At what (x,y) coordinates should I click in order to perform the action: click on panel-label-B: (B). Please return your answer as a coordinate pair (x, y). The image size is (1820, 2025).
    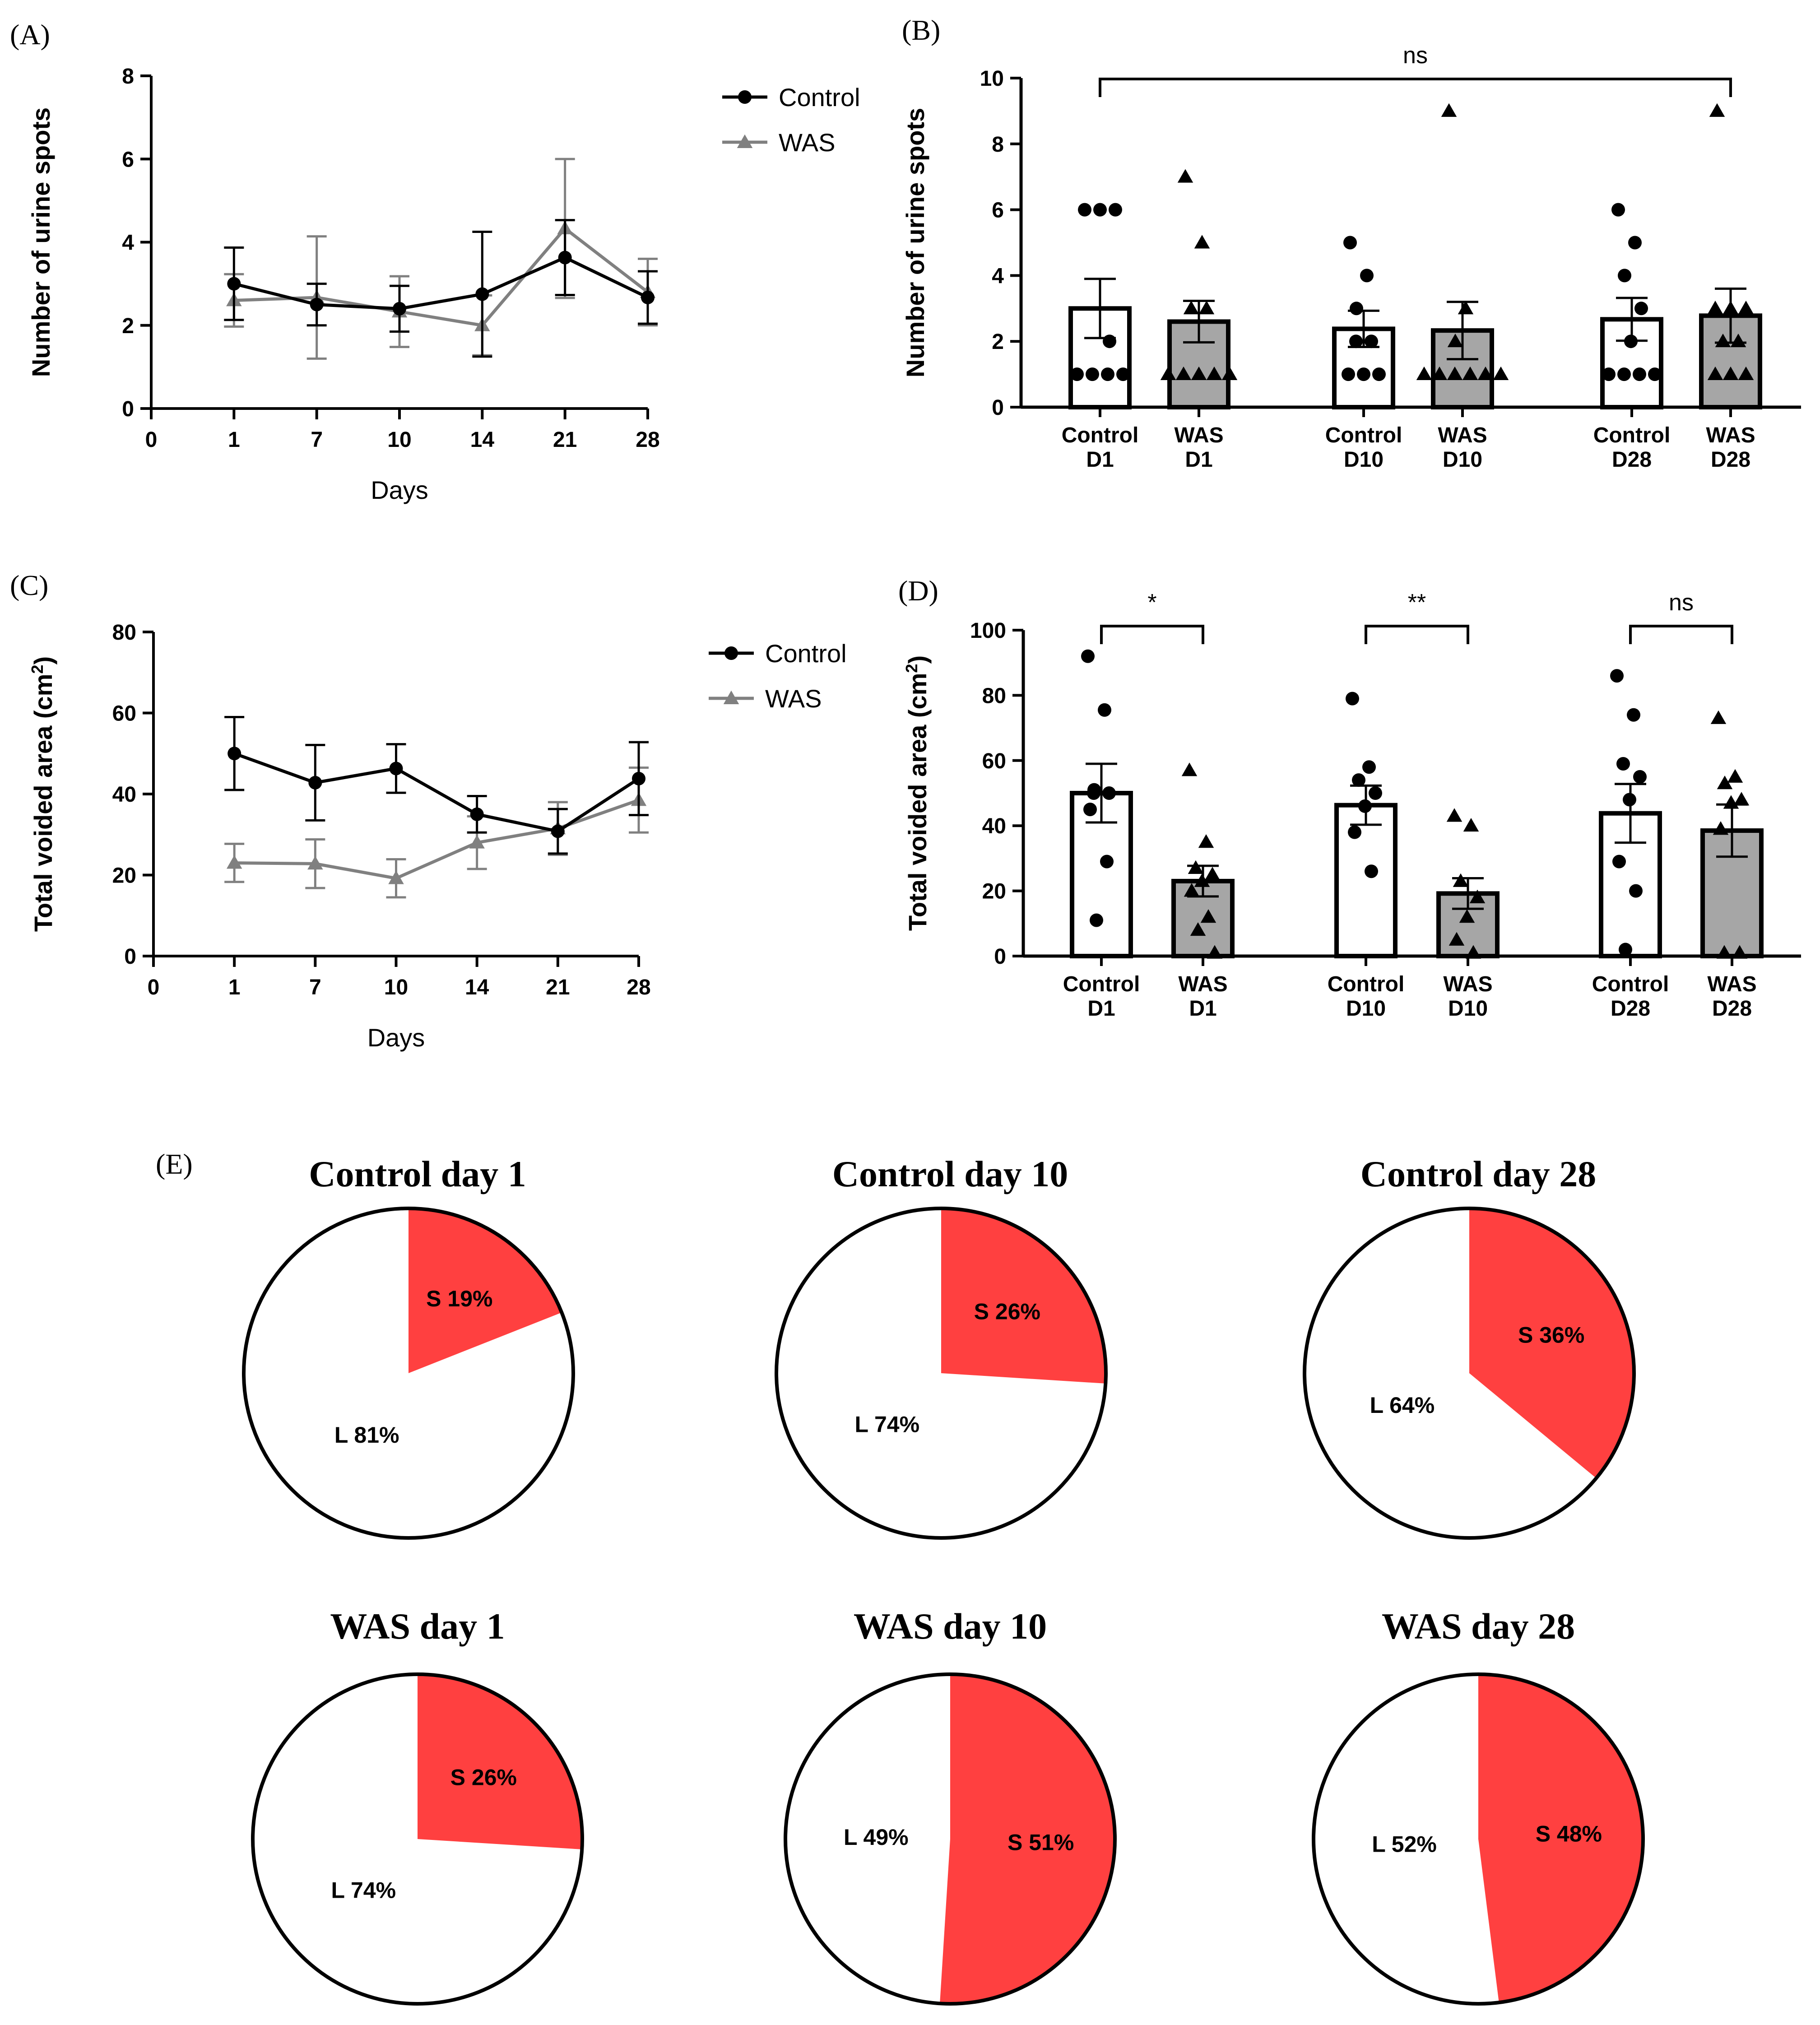
    Looking at the image, I should click on (921, 30).